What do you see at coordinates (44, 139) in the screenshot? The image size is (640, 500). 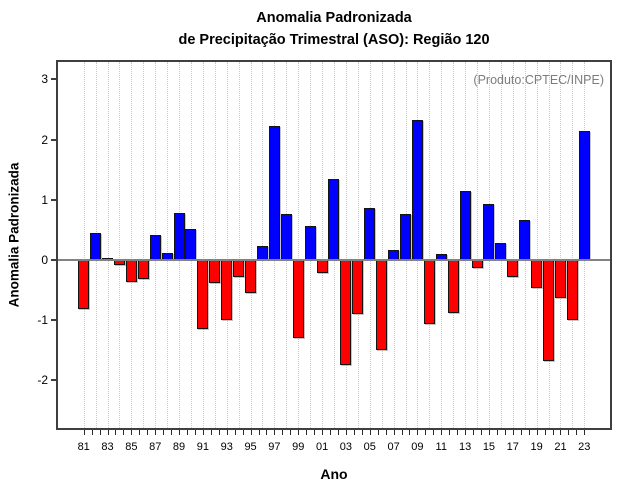 I see `y-tick-label-2: 2` at bounding box center [44, 139].